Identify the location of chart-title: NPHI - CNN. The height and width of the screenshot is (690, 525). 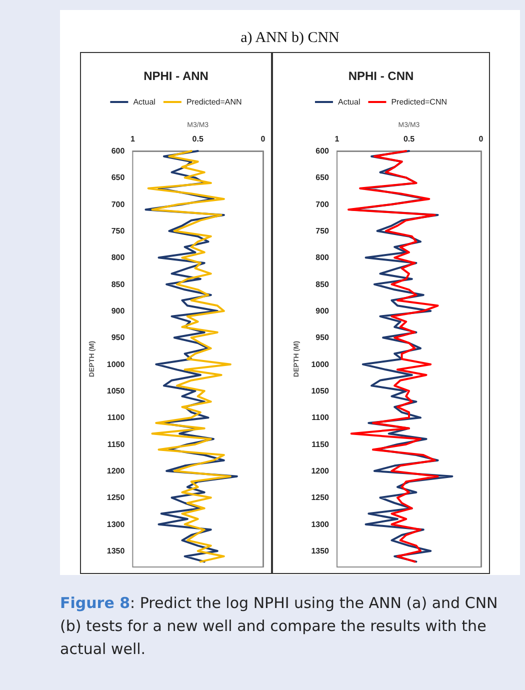
(381, 76).